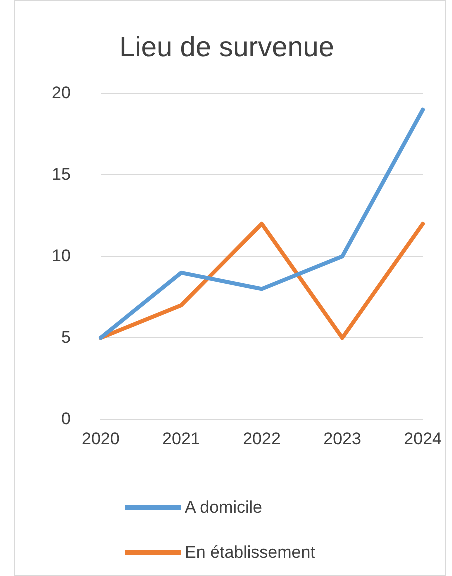  What do you see at coordinates (262, 438) in the screenshot?
I see `x-tick-label: 2022` at bounding box center [262, 438].